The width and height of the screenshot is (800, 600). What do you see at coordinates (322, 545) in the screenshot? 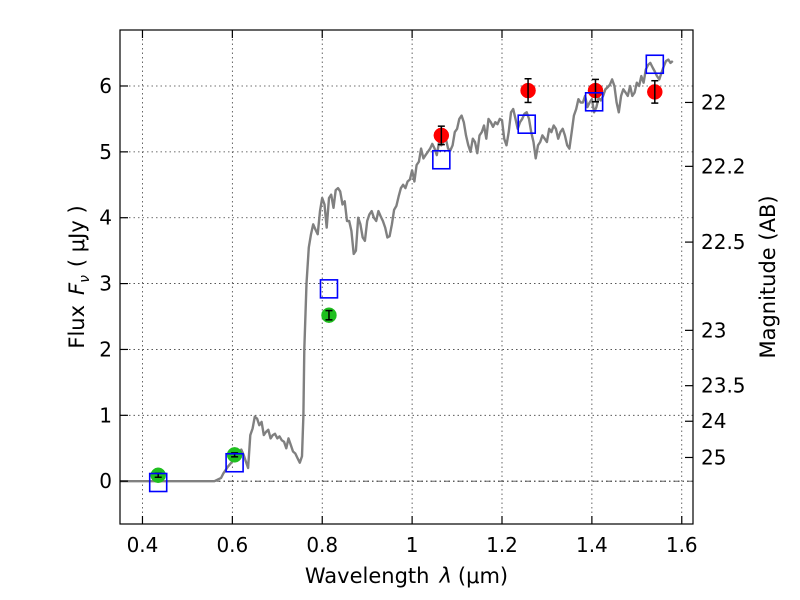
I see `x-tick-label: 0.8` at bounding box center [322, 545].